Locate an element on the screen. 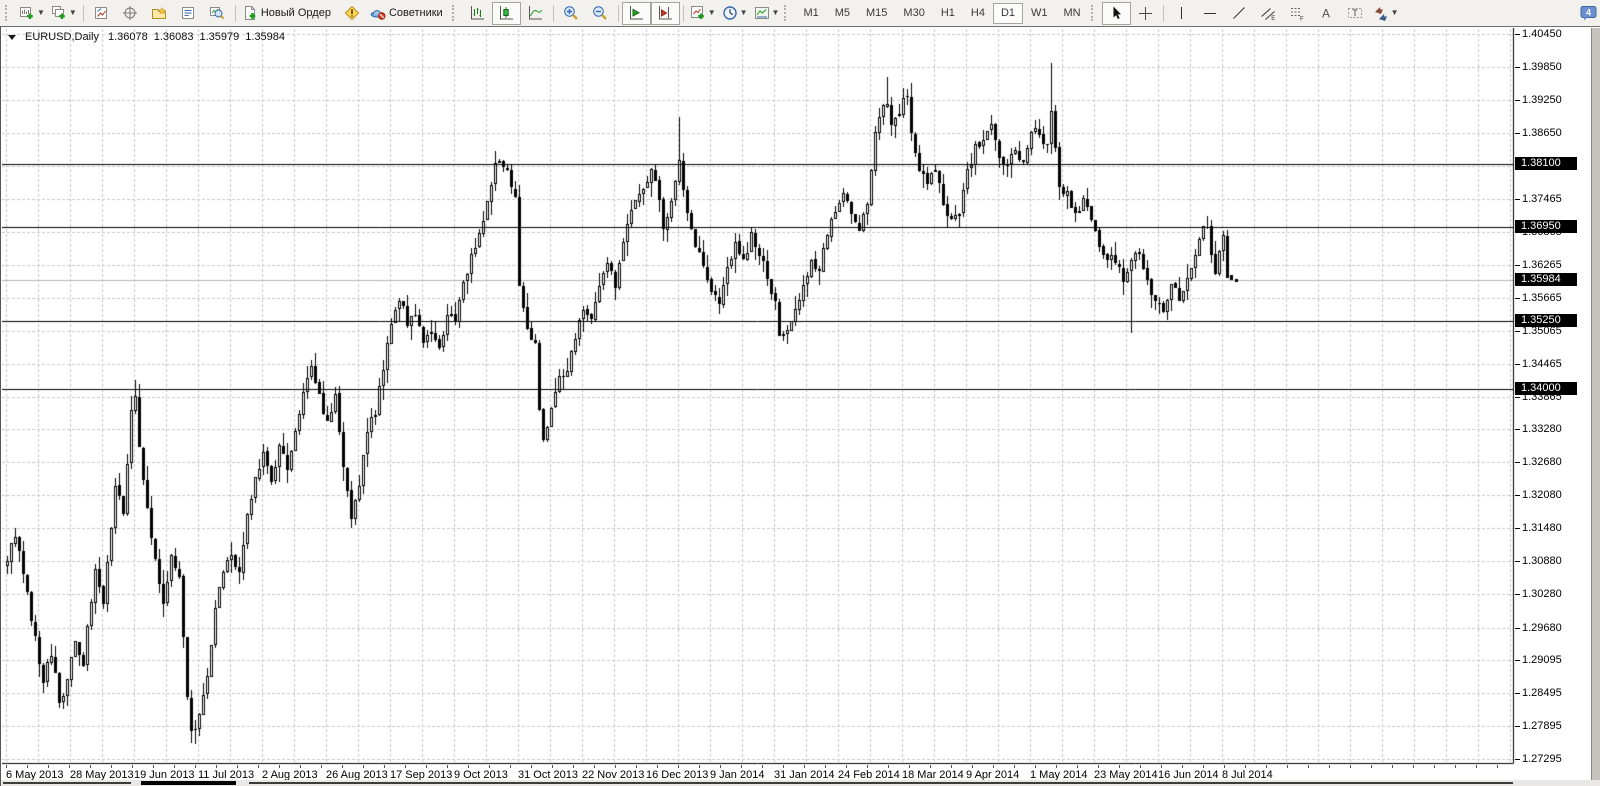 The height and width of the screenshot is (786, 1600). timeframe-h4: H4 is located at coordinates (977, 13).